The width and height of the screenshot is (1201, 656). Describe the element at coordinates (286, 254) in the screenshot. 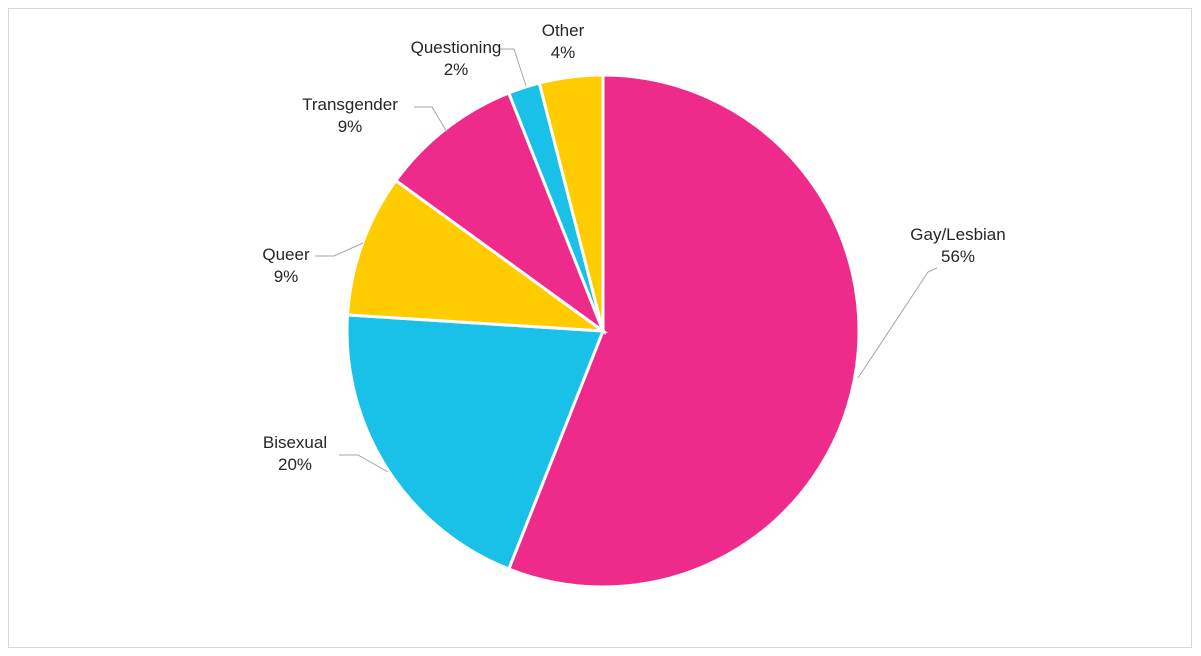

I see `data-label-category: Queer` at that location.